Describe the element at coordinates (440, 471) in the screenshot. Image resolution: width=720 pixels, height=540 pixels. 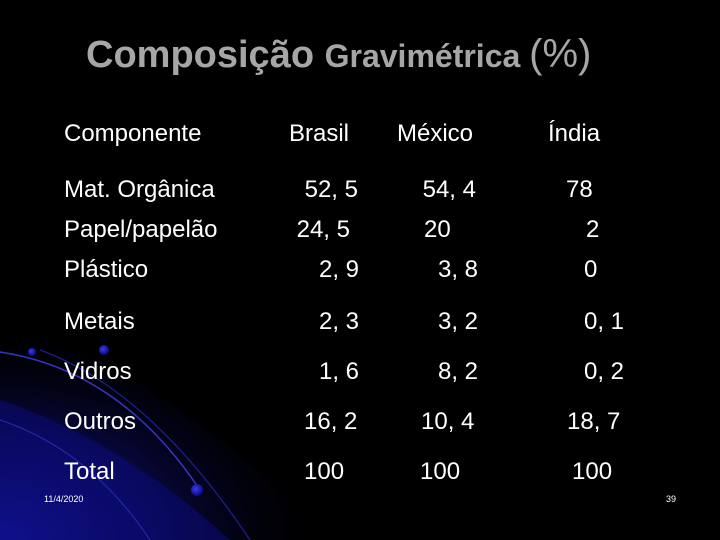
I see `cell-mexico-total: 100` at that location.